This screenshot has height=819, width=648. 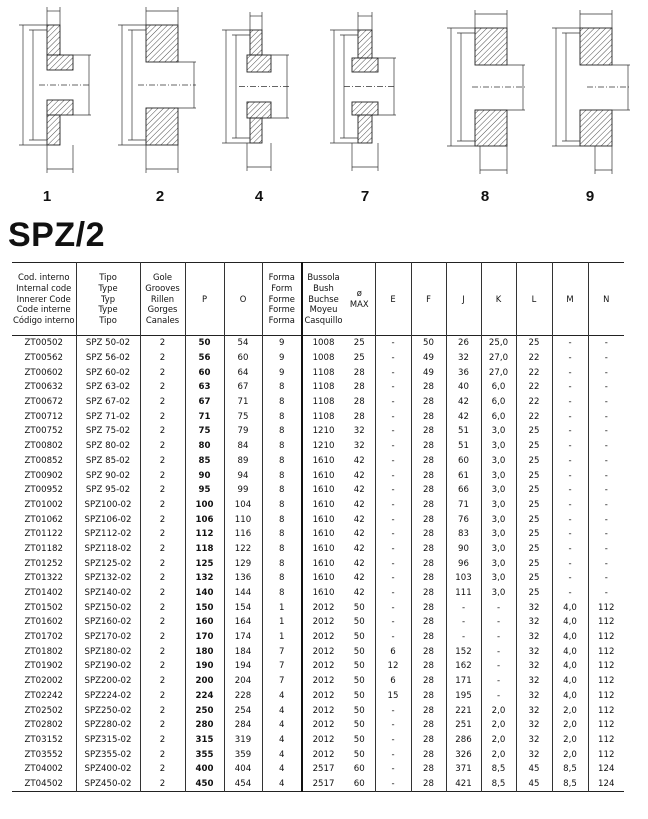 I want to click on header-line: Forme, so click(x=281, y=298).